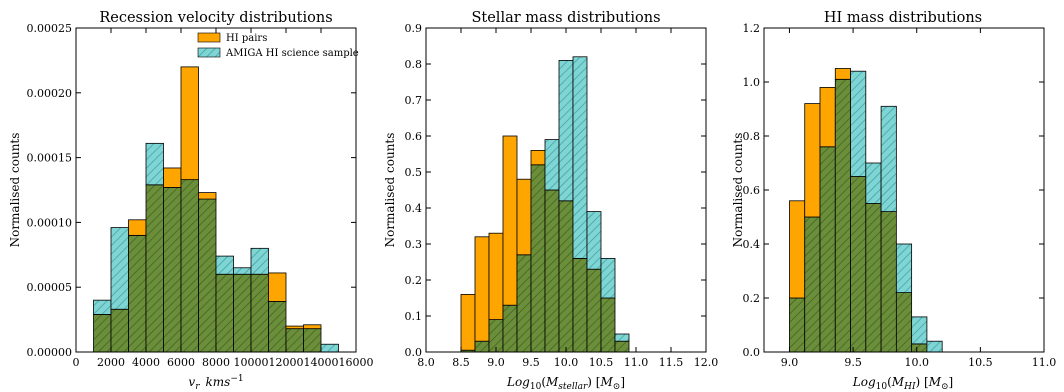 The image size is (1064, 392). What do you see at coordinates (706, 362) in the screenshot?
I see `x-tick-label: 12.0` at bounding box center [706, 362].